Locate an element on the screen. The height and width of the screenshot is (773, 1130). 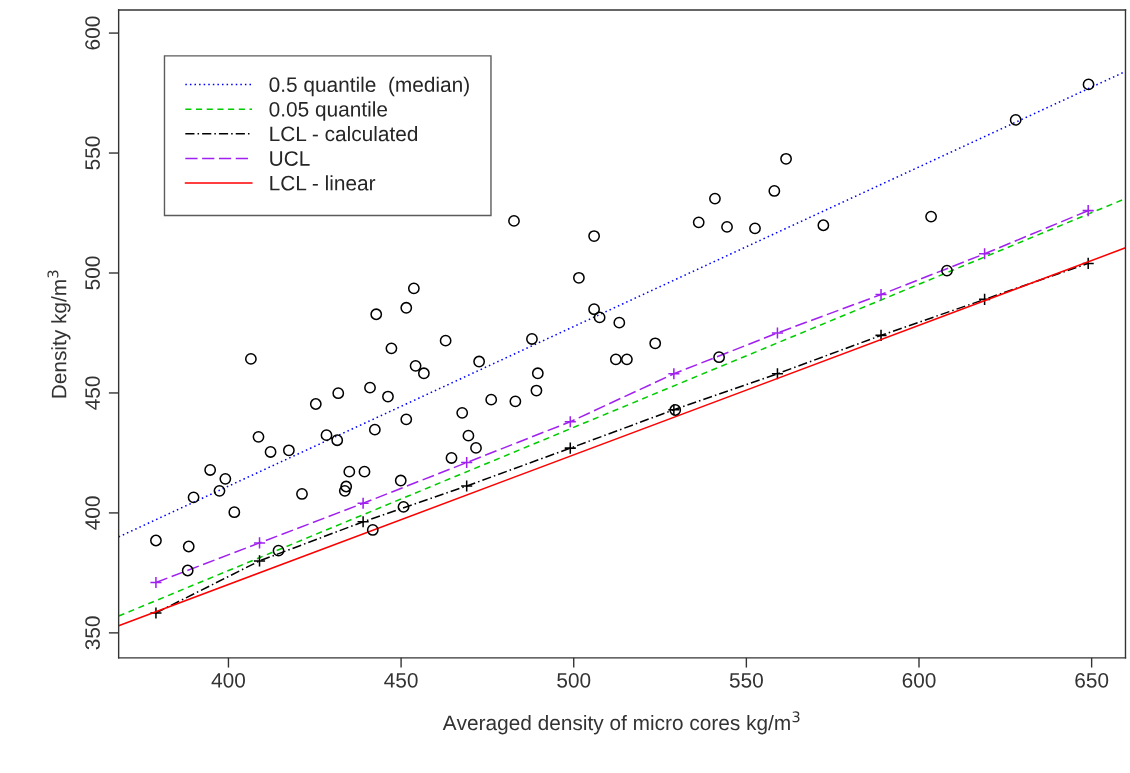
x-tick-label: 550 is located at coordinates (746, 680).